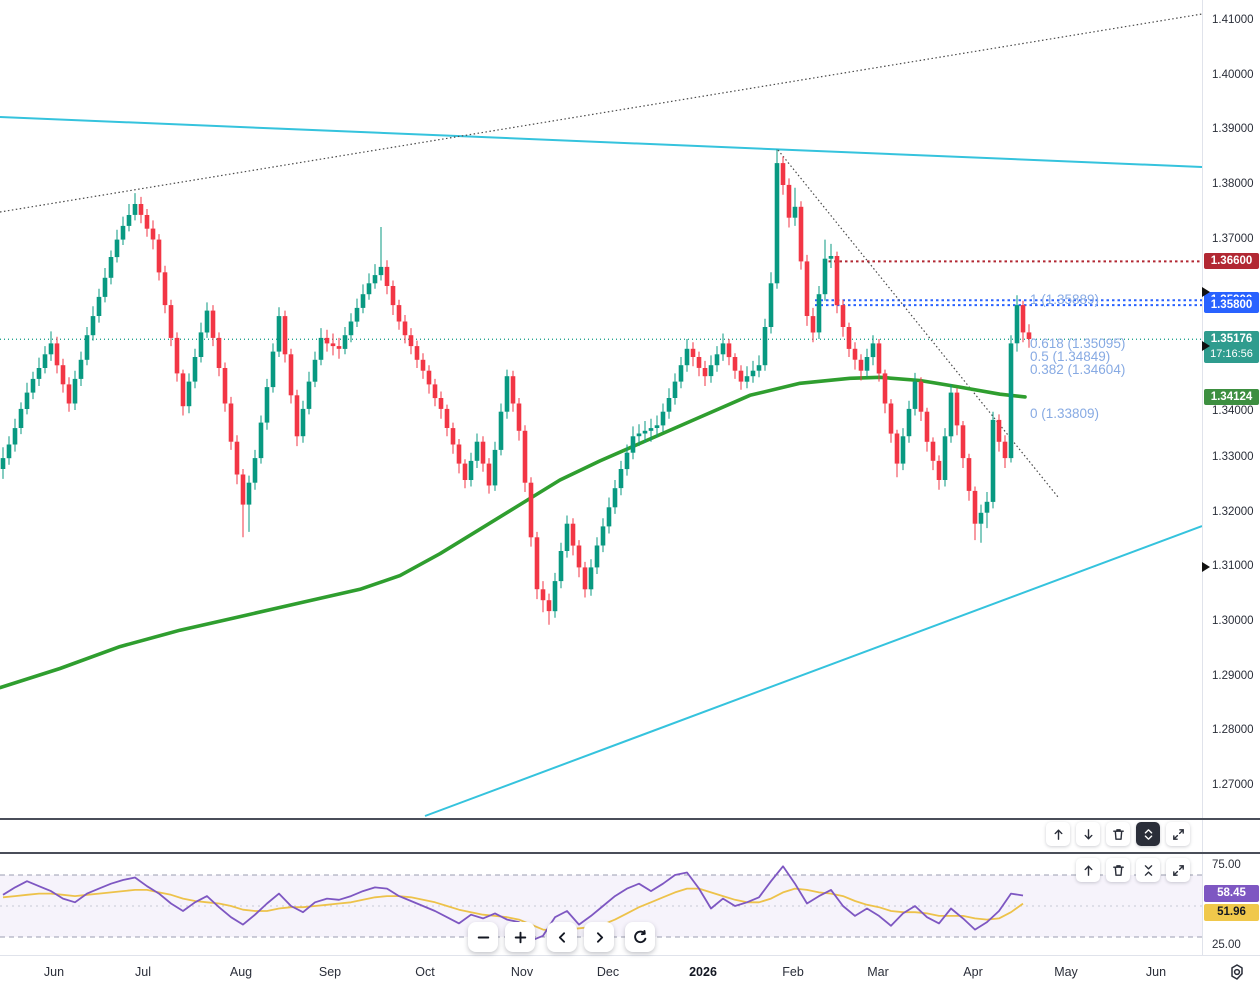  I want to click on price-axis-label: 1.38000, so click(1233, 183).